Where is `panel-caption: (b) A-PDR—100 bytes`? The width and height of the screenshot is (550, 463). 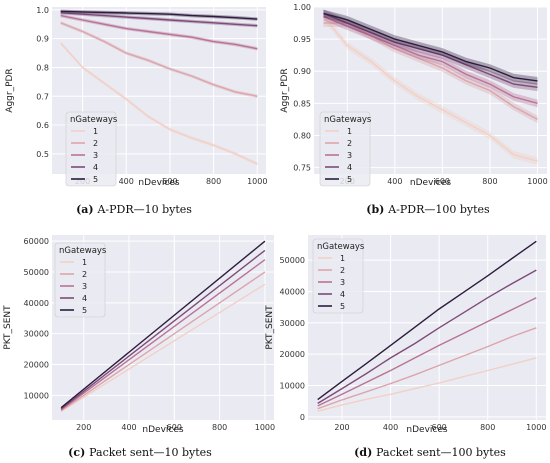
panel-caption: (b) A-PDR—100 bytes is located at coordinates (428, 209).